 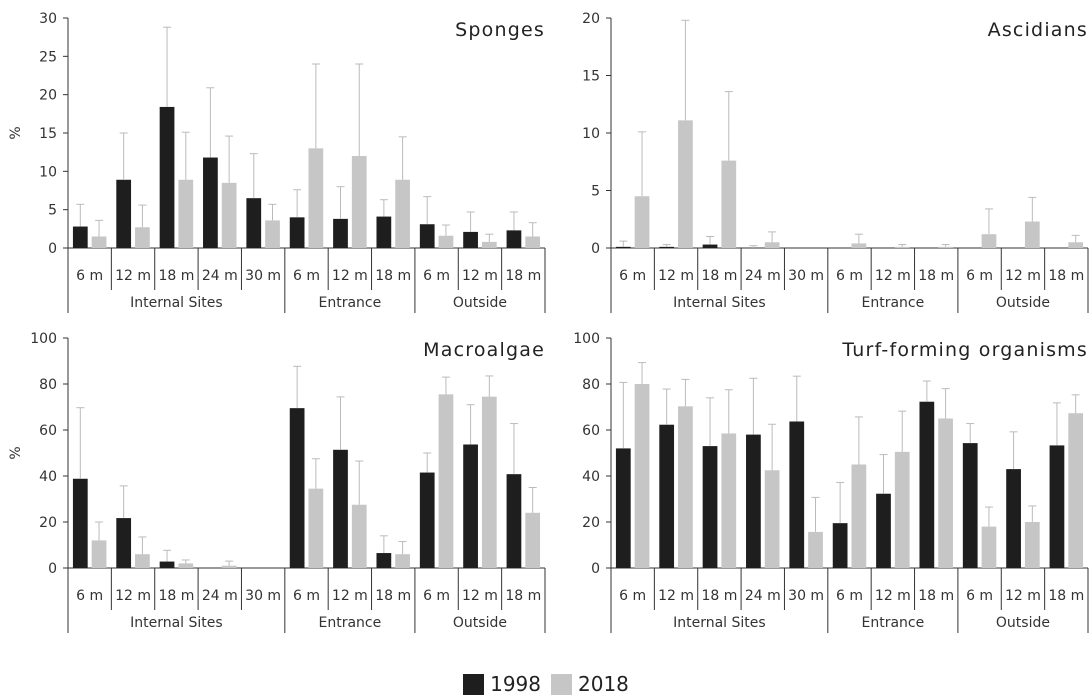 I want to click on y-tick-label: 100, so click(x=43, y=339).